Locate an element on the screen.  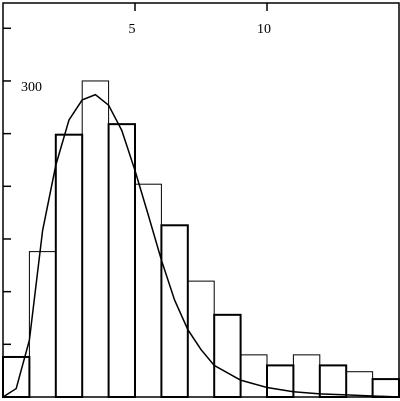
y-tick-label: 300 is located at coordinates (31, 87).